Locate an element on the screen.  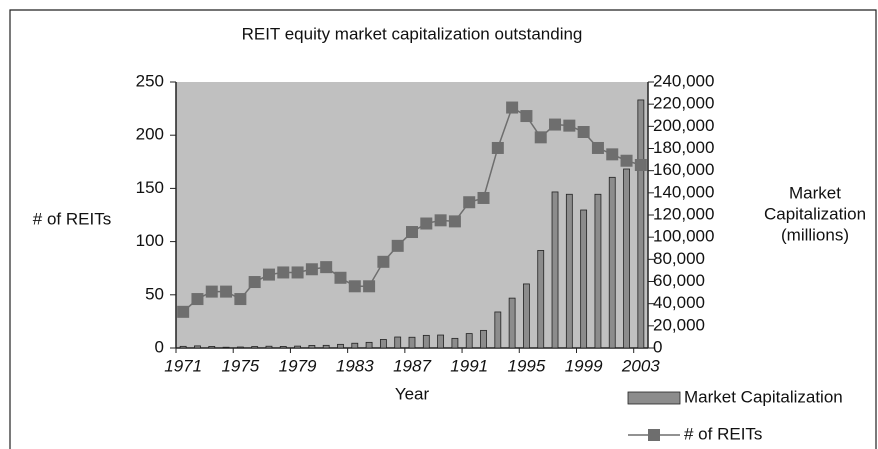
y2-tick-label: 140,000 is located at coordinates (683, 191).